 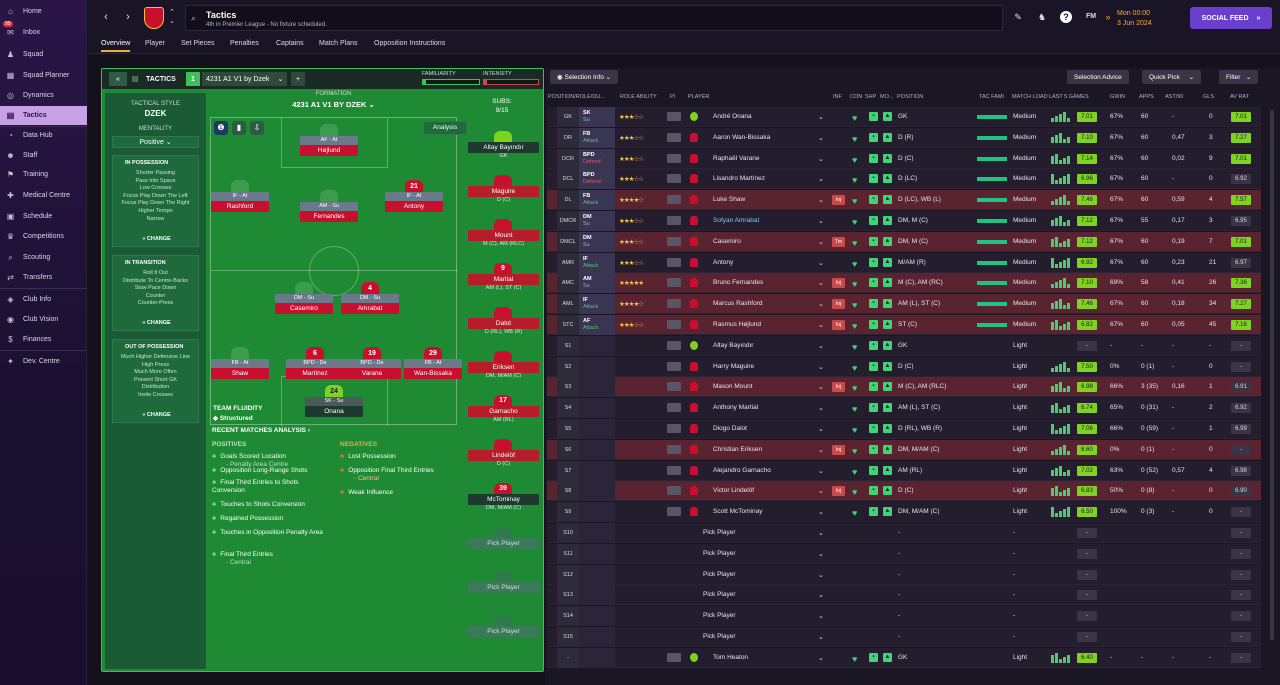 I want to click on player-role: IF - At, so click(x=414, y=196).